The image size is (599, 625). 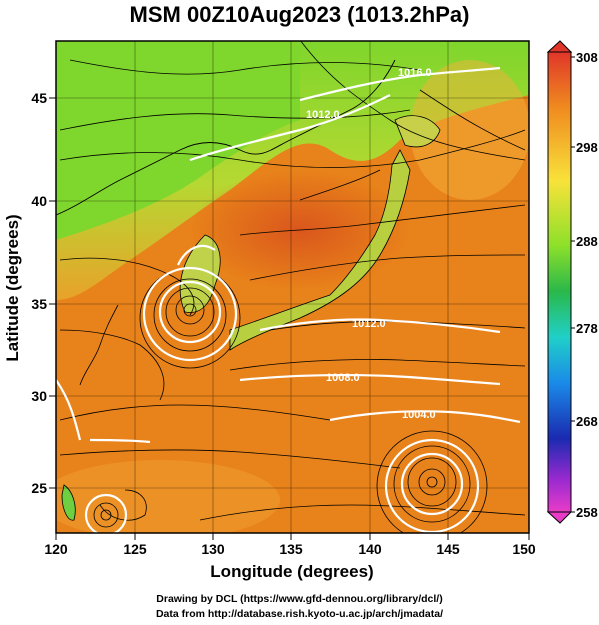 I want to click on x-tick-labels: 120 125 130 135 140 145 150, so click(x=290, y=549).